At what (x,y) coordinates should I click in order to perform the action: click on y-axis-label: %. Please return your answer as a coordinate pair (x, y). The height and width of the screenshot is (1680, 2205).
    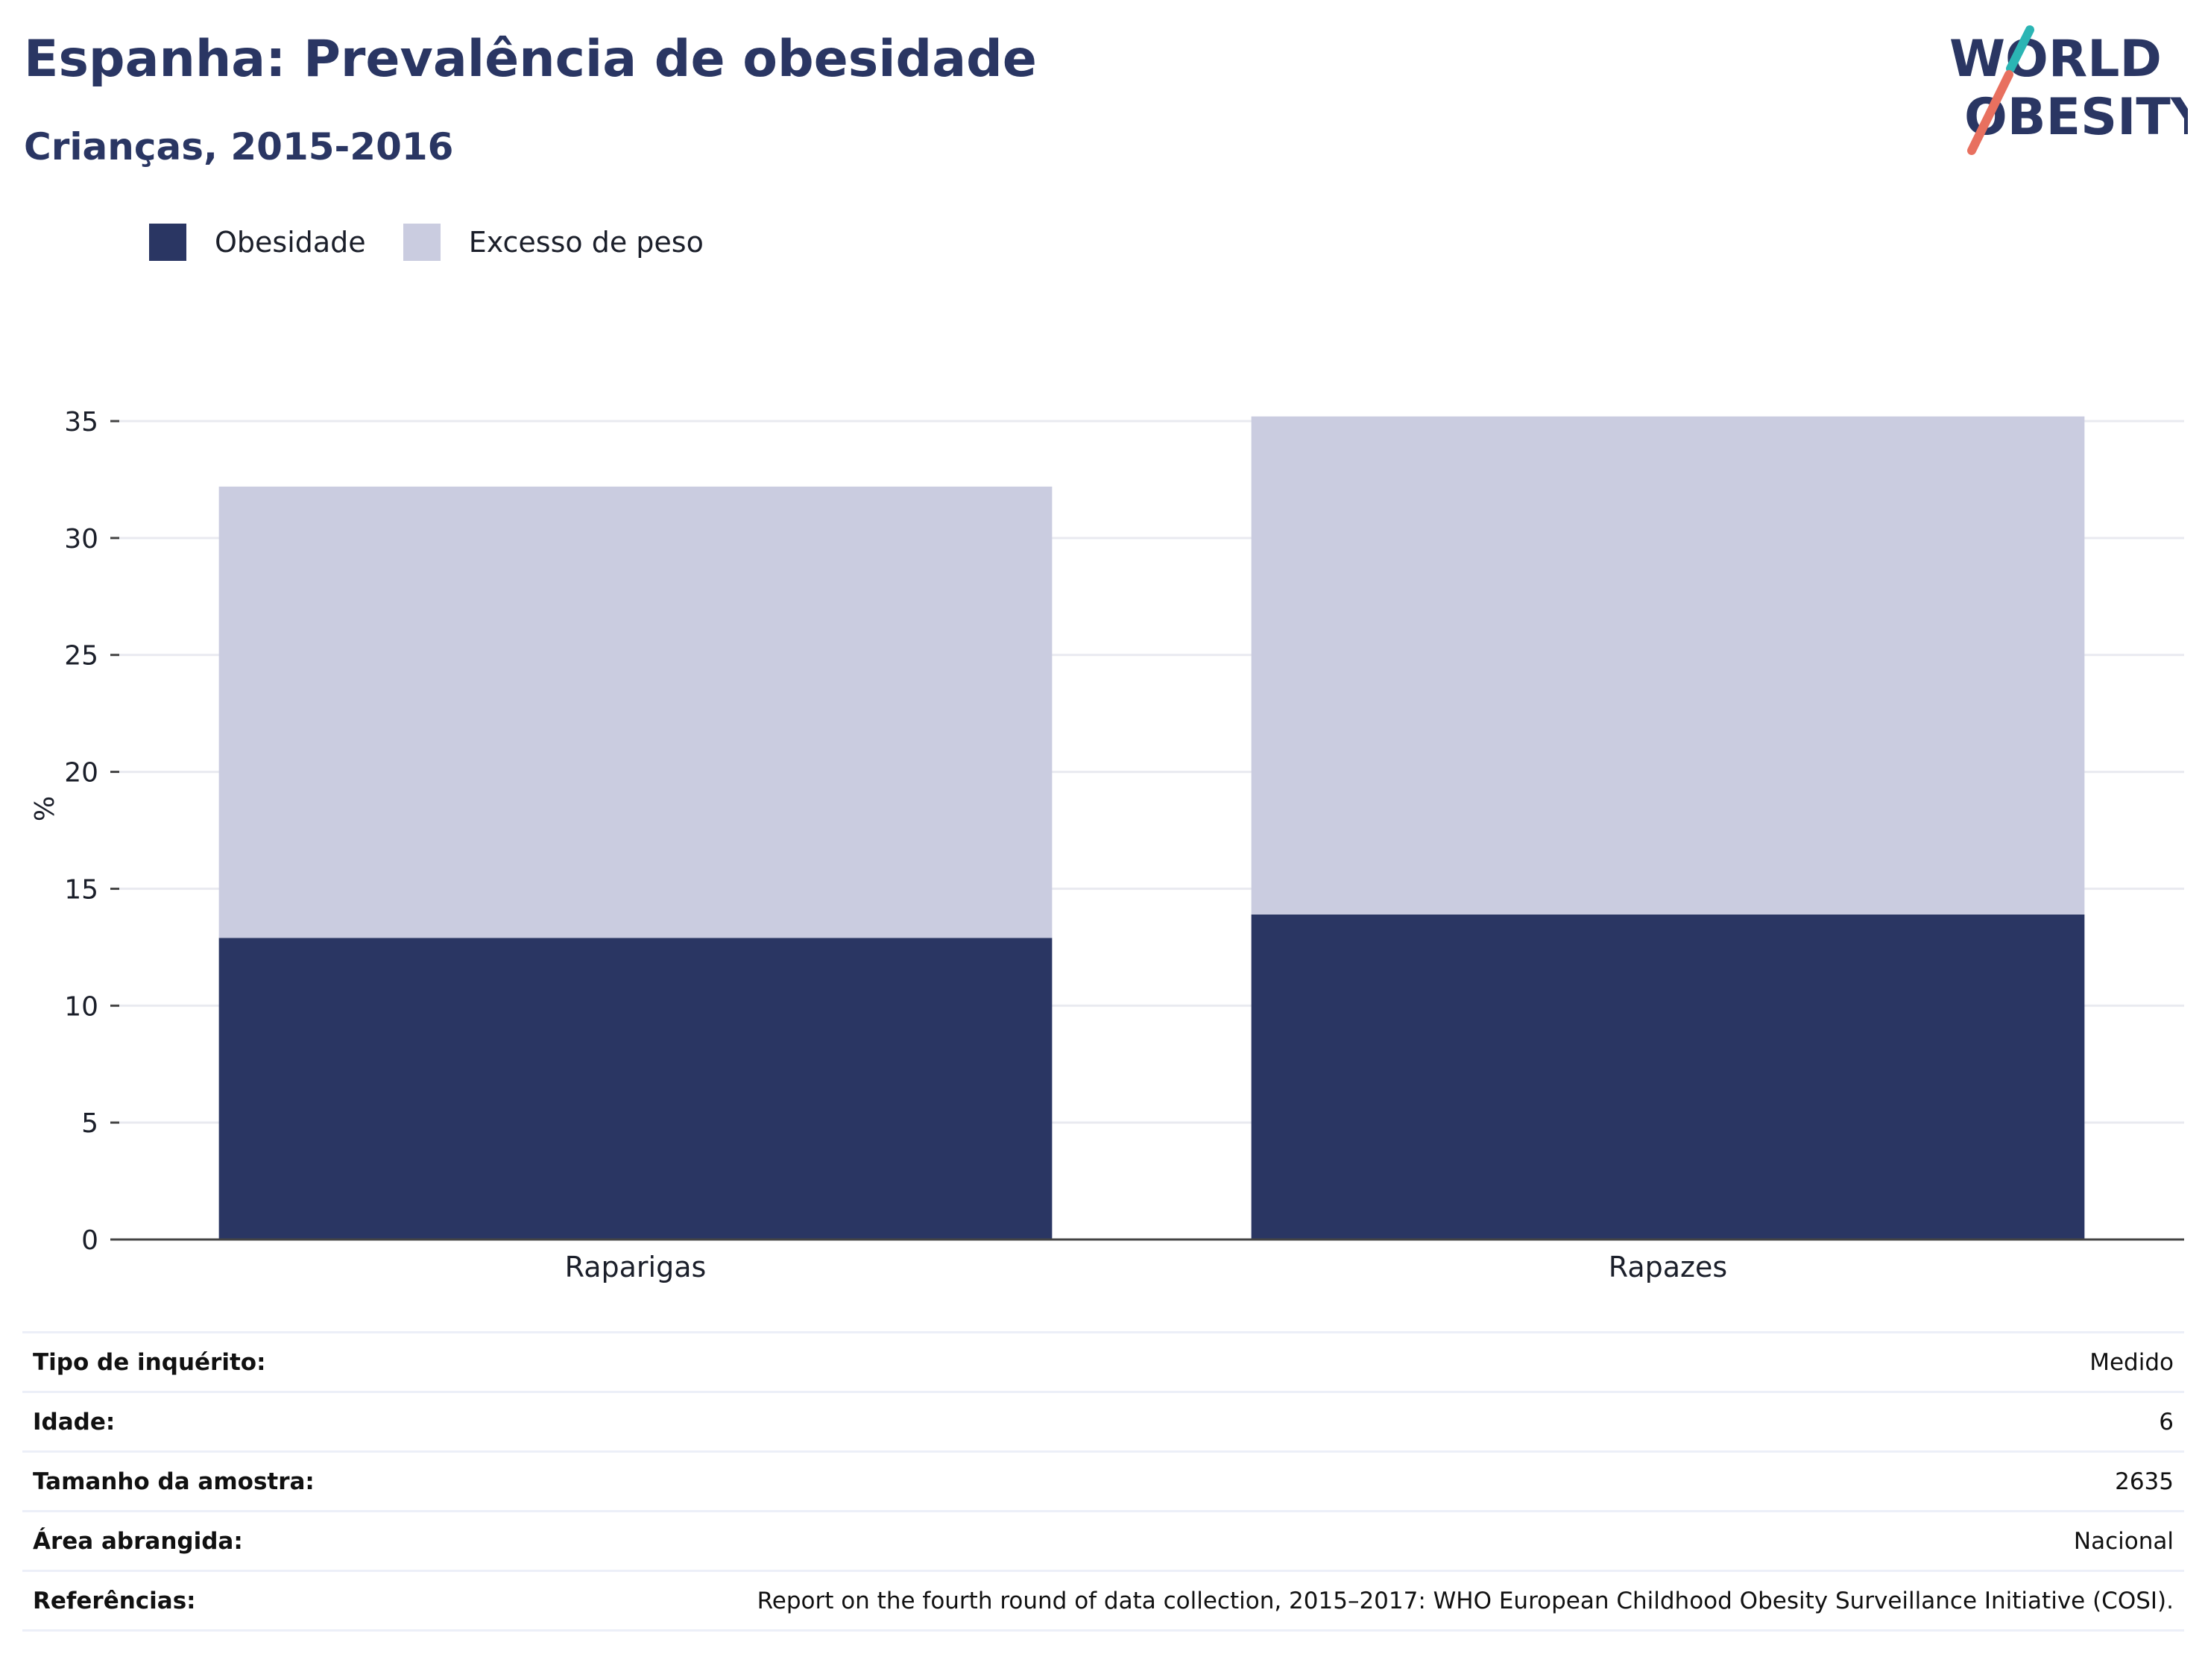
    Looking at the image, I should click on (45, 808).